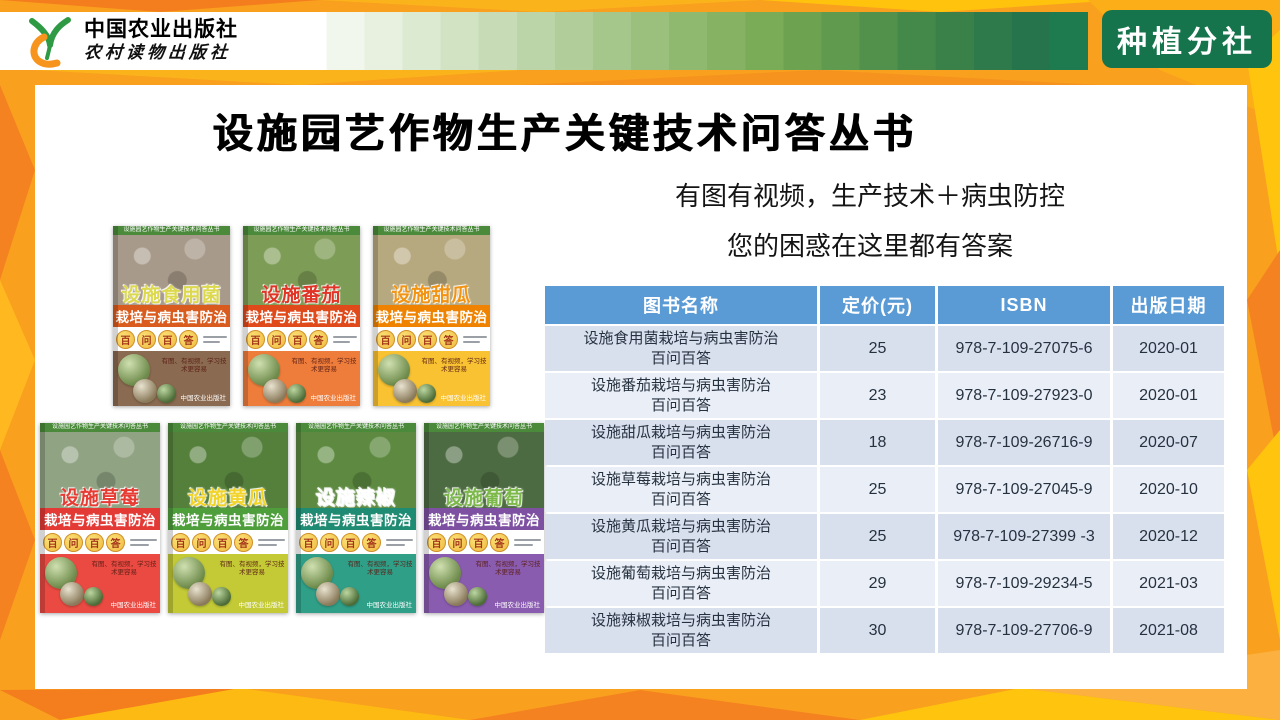  Describe the element at coordinates (680, 526) in the screenshot. I see `book-name-line1: 设施黄瓜栽培与病虫害防治` at that location.